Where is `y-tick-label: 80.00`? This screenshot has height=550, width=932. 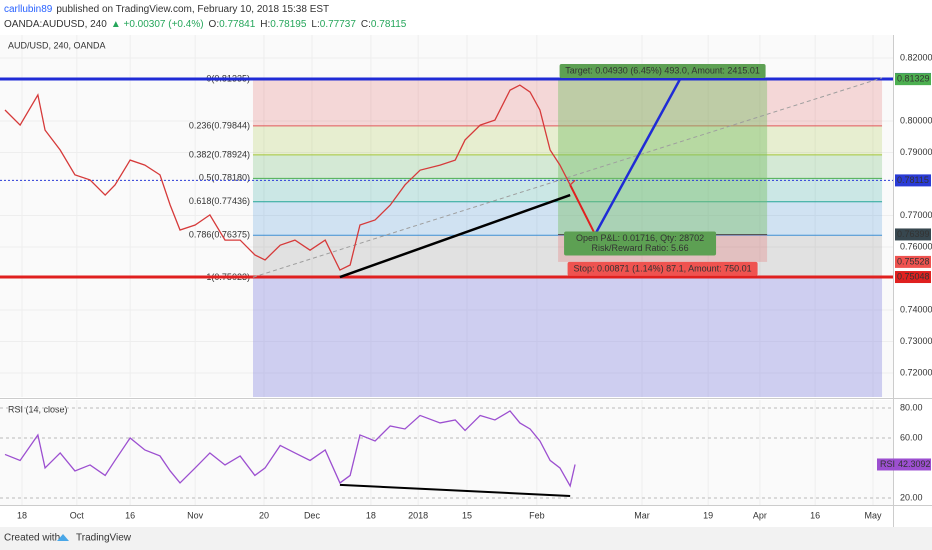 y-tick-label: 80.00 is located at coordinates (911, 407).